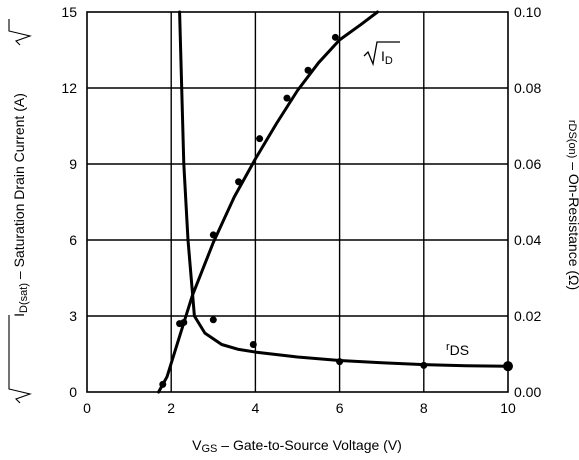 The height and width of the screenshot is (460, 579). What do you see at coordinates (527, 316) in the screenshot?
I see `y-right-tick-label: 0.02` at bounding box center [527, 316].